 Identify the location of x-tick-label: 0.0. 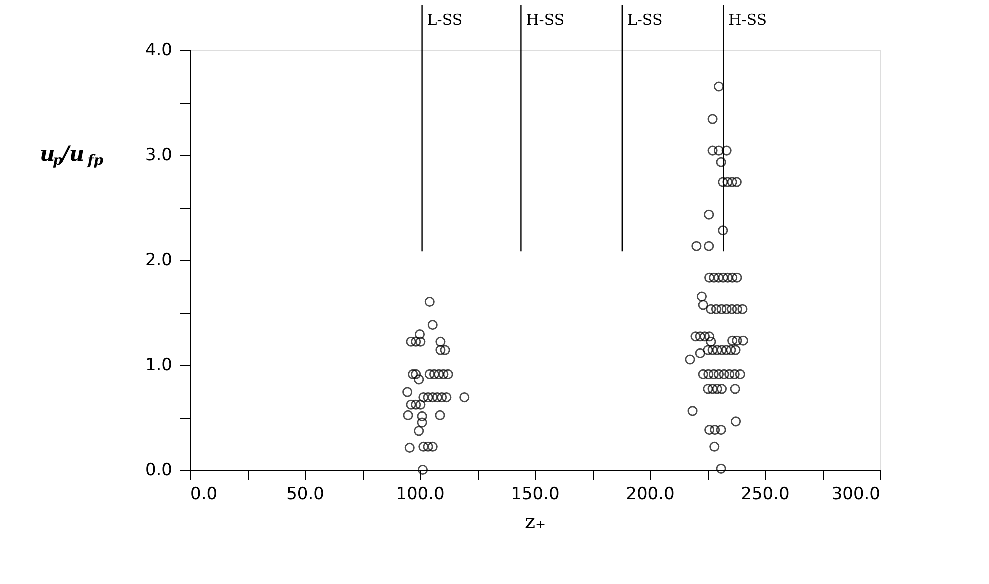
(204, 494).